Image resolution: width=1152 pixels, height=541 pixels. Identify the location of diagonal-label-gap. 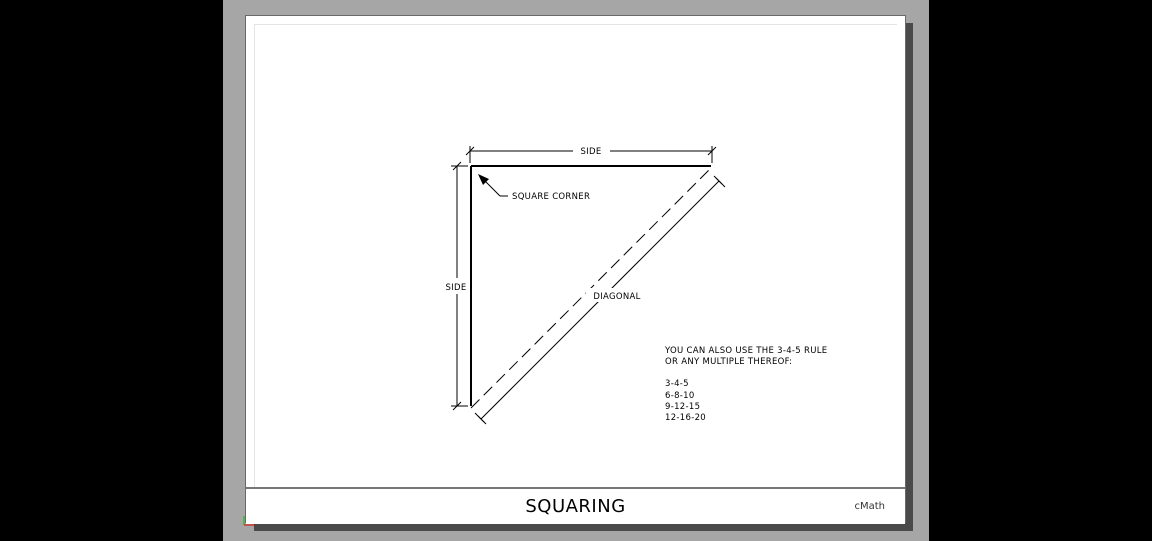
(616, 295).